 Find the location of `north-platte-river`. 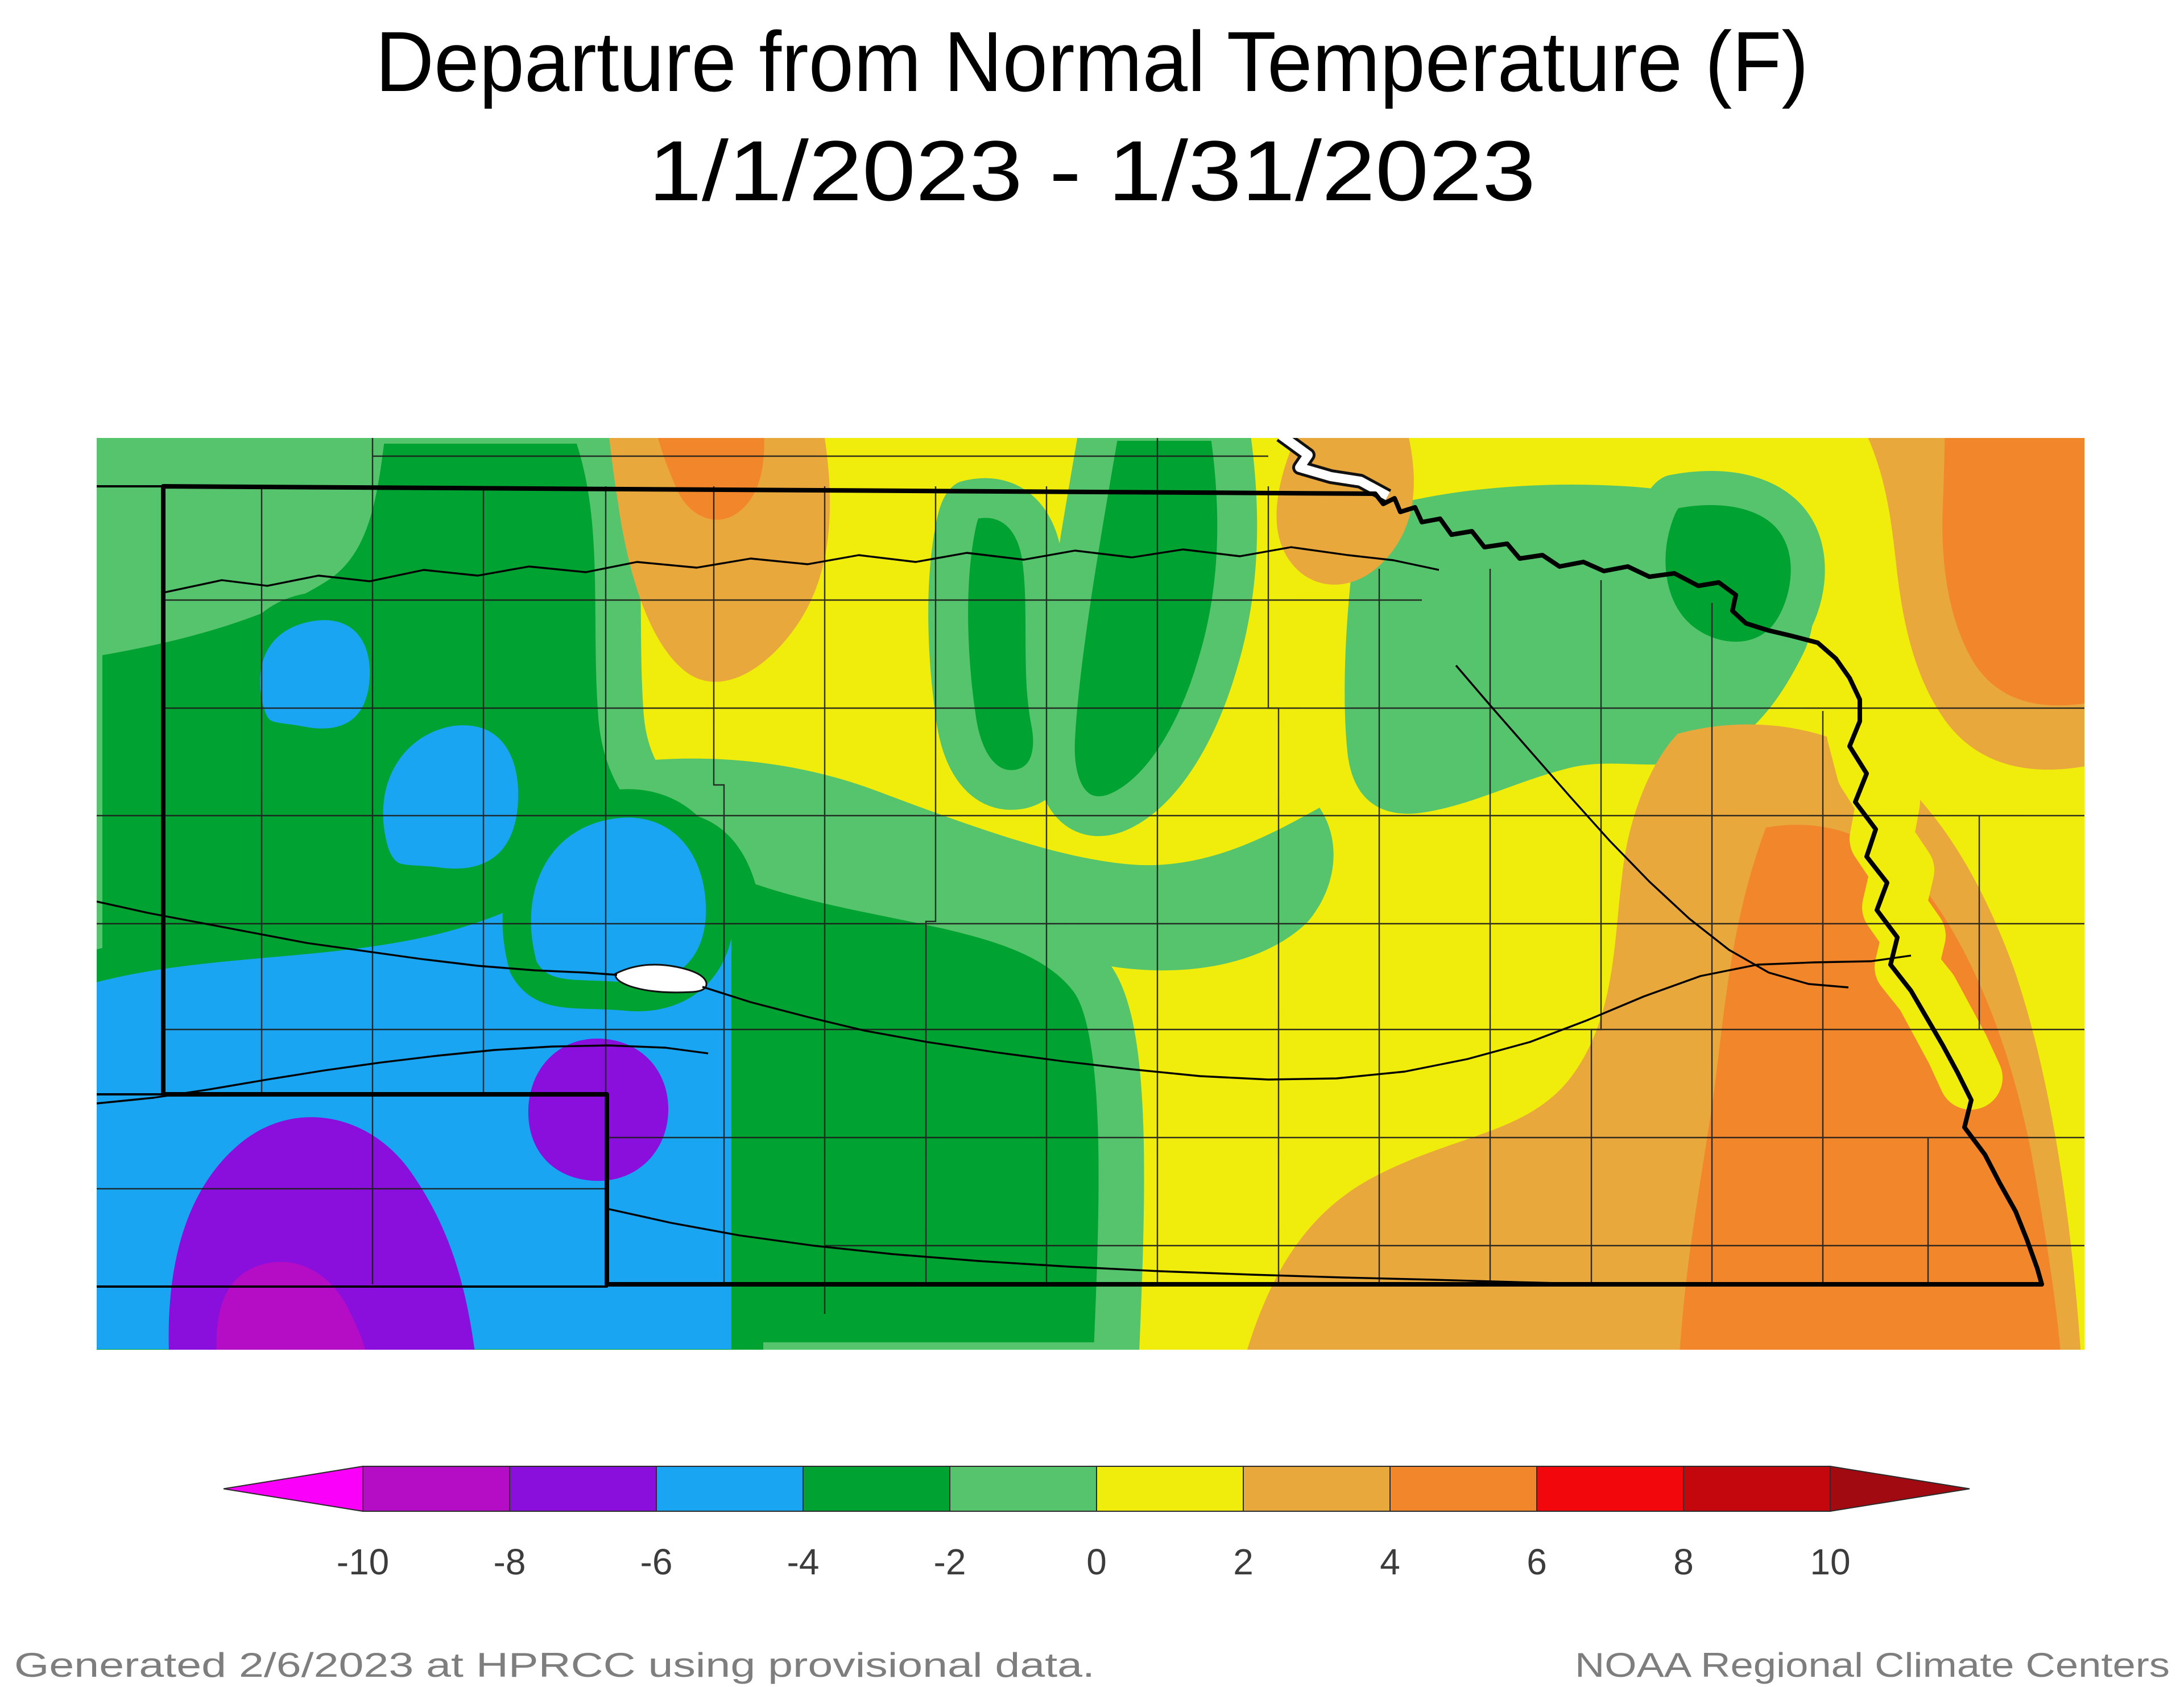

north-platte-river is located at coordinates (357, 938).